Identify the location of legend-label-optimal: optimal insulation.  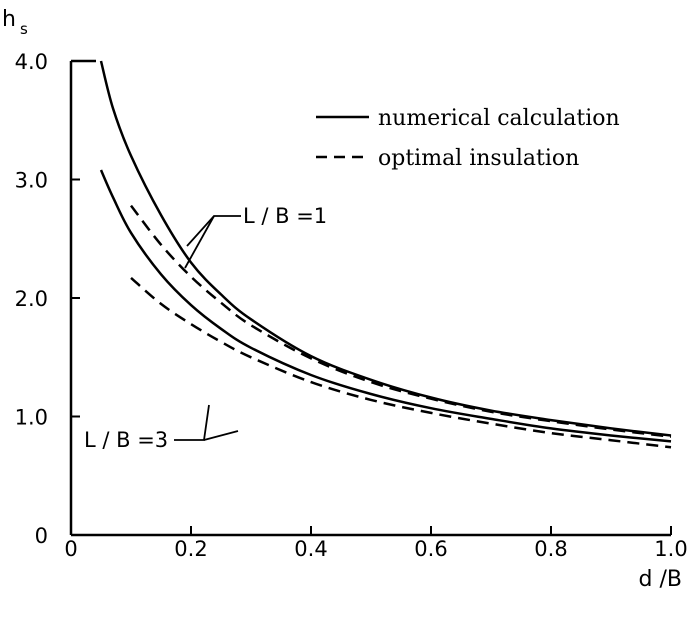
(478, 158).